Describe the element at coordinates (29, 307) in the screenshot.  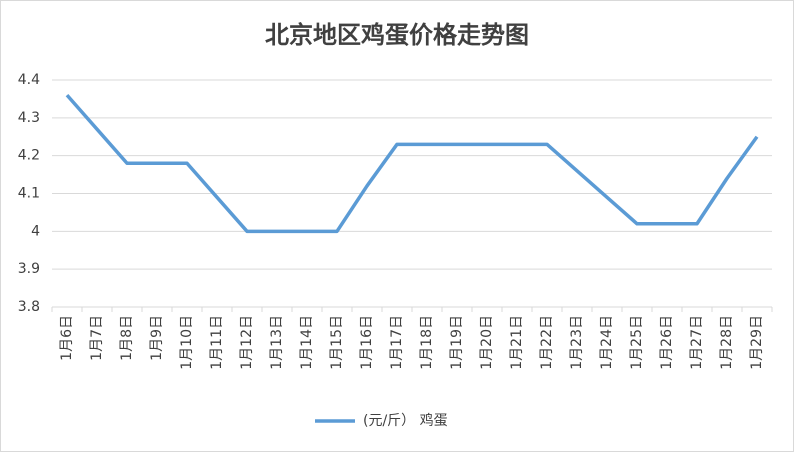
I see `y-tick-label: 3.8` at that location.